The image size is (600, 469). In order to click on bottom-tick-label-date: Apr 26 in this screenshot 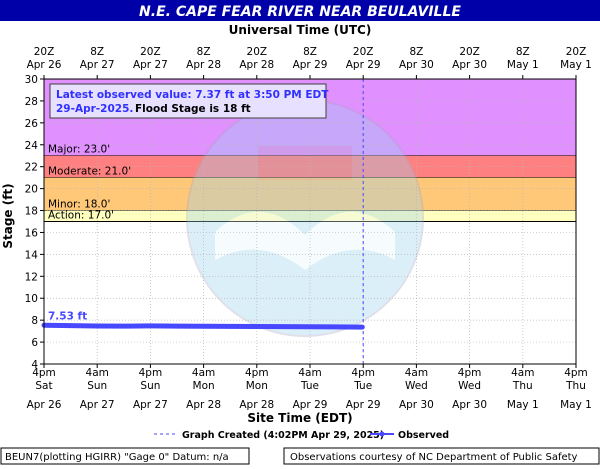, I will do `click(44, 405)`.